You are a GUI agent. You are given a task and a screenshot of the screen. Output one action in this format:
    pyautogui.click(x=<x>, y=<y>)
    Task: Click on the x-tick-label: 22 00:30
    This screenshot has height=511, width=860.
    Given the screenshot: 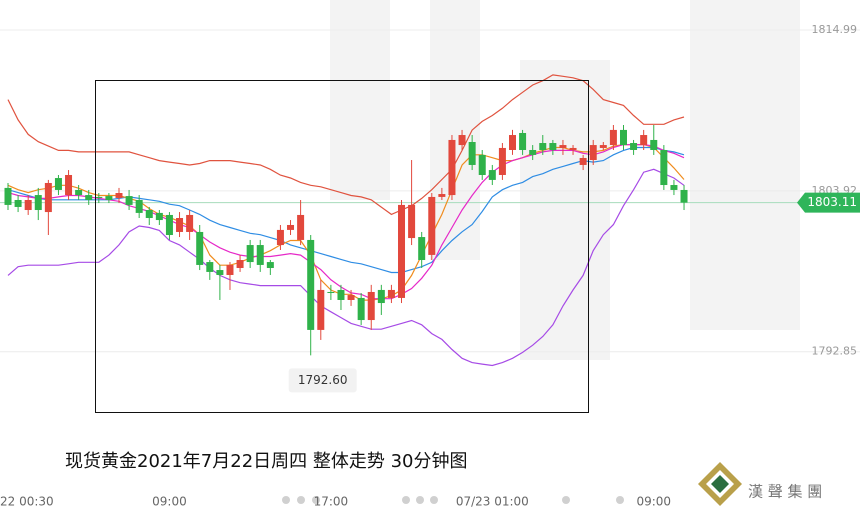 What is the action you would take?
    pyautogui.click(x=27, y=502)
    